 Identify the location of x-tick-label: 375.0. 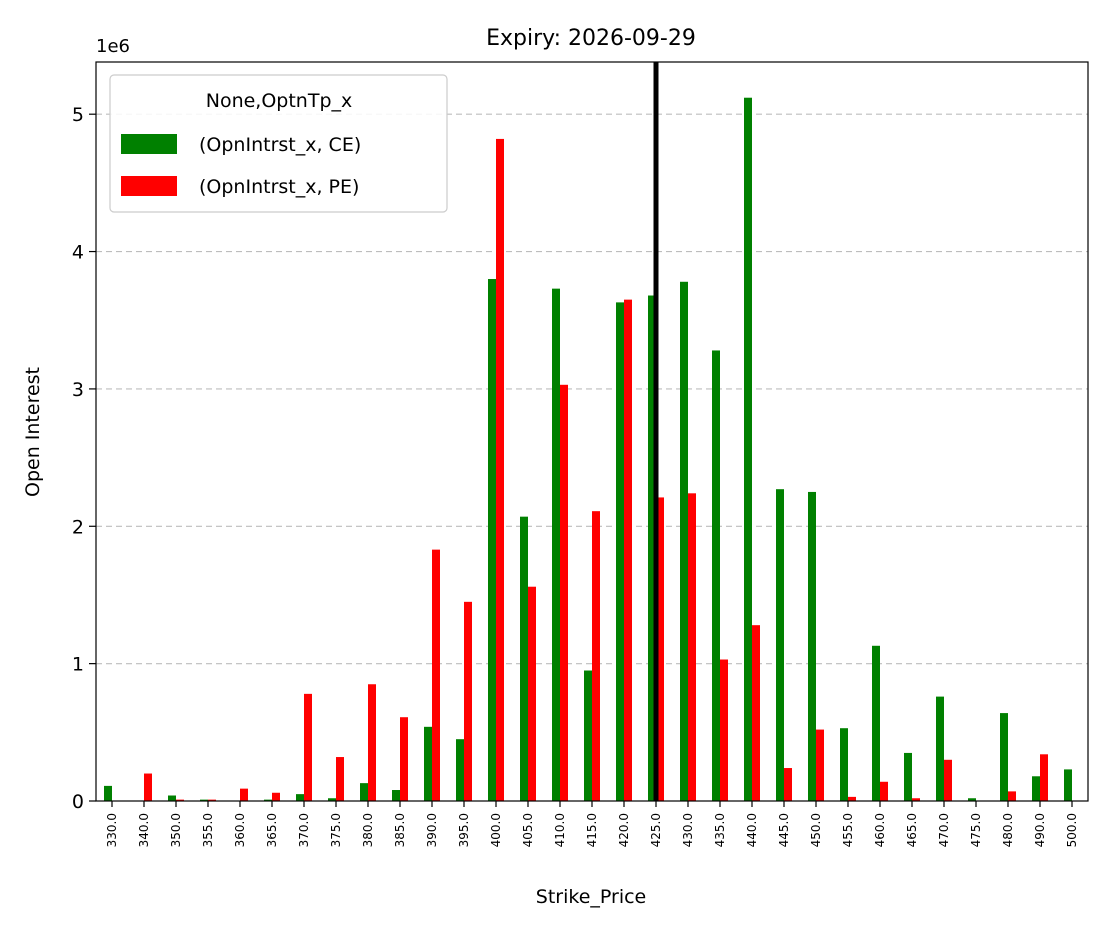
(336, 830).